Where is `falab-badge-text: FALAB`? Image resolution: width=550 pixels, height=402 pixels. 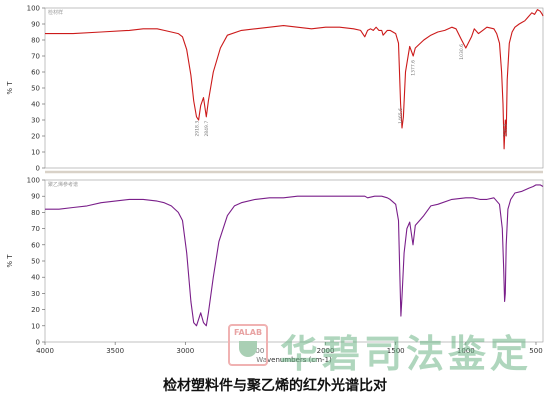
falab-badge-text: FALAB is located at coordinates (248, 332).